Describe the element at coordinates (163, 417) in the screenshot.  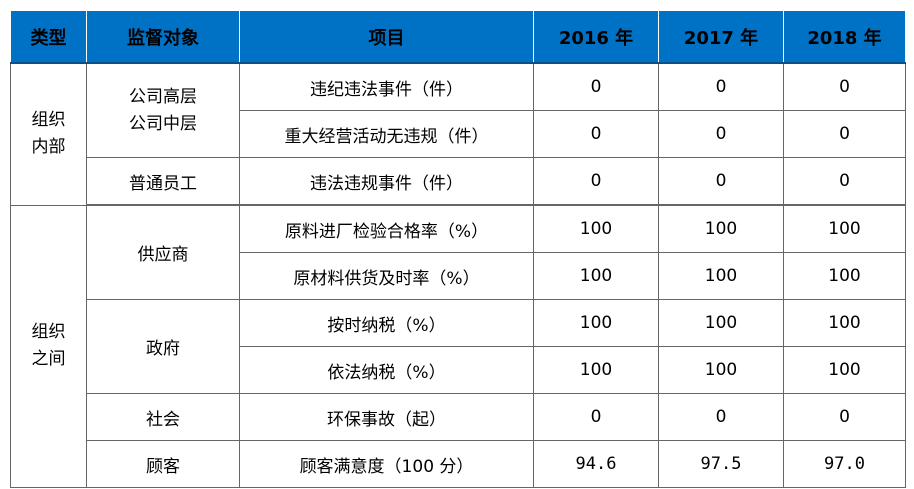
I see `target-cell-society: 社会` at that location.